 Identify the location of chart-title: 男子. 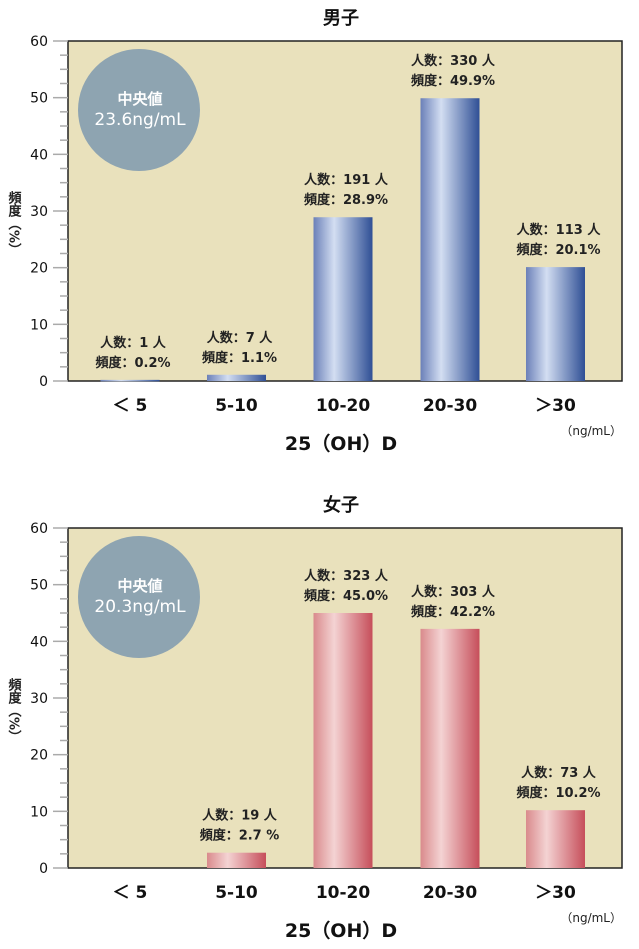
(341, 18).